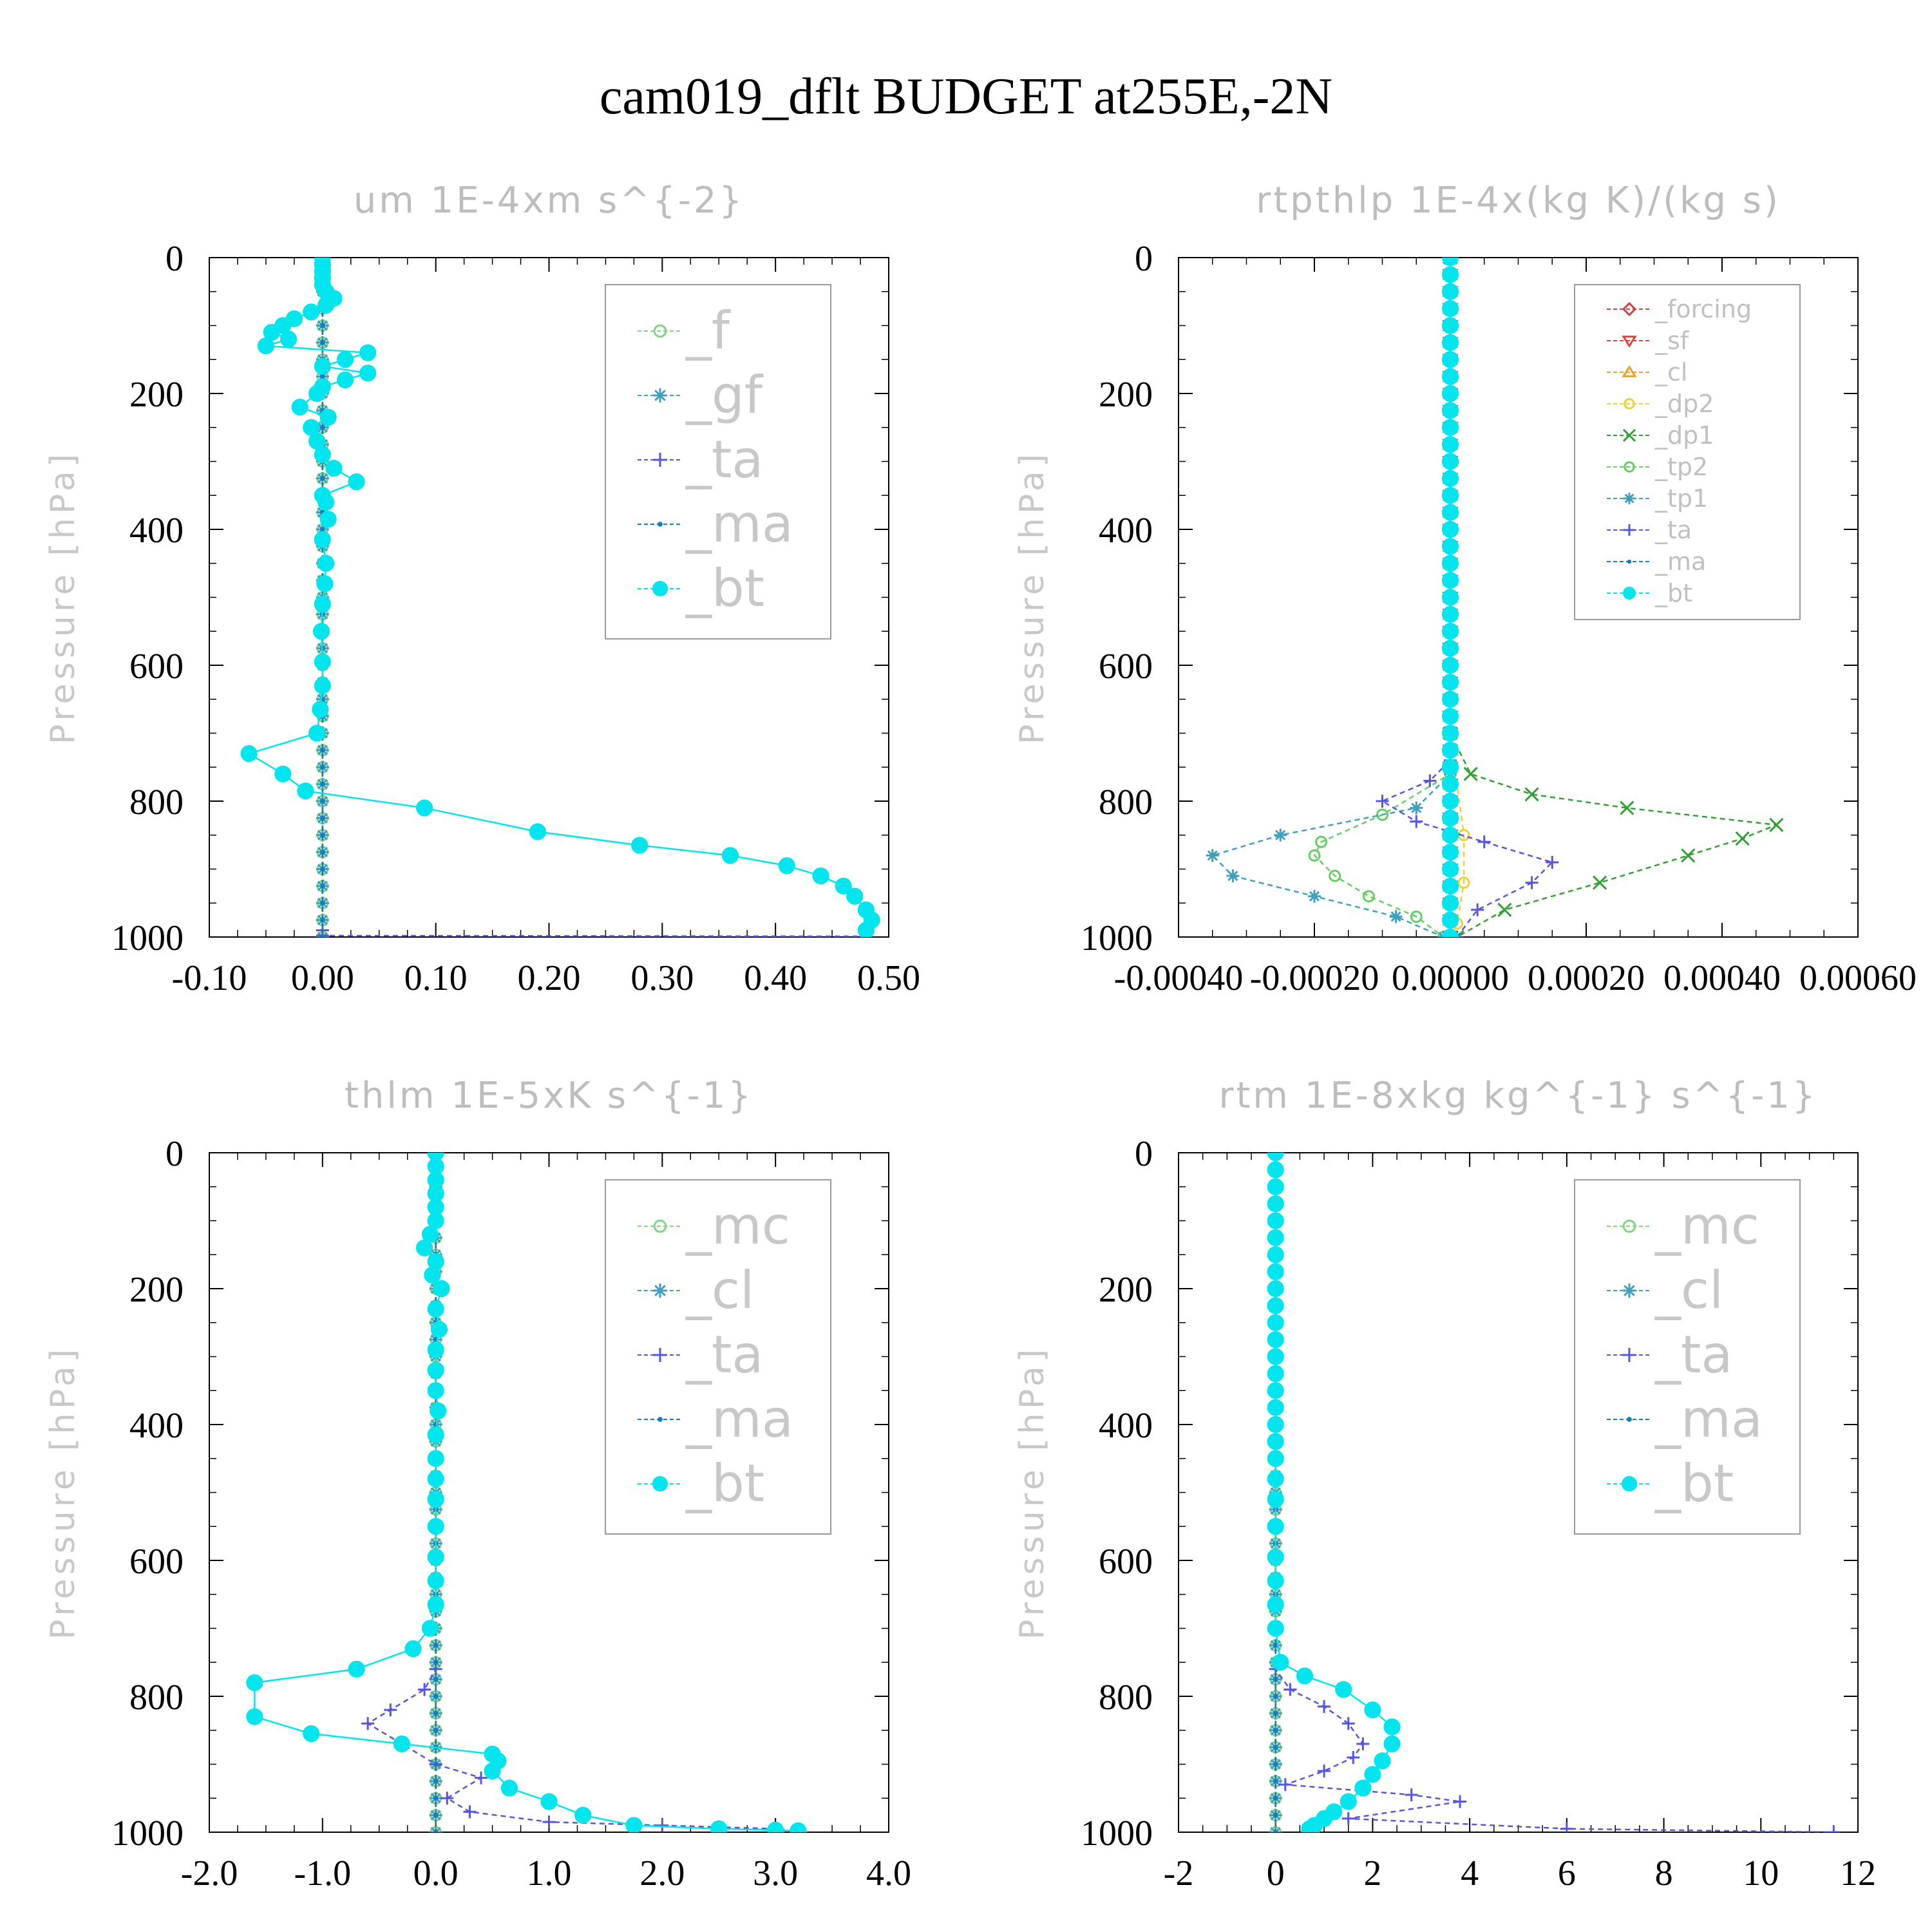 This screenshot has width=1932, height=1932. I want to click on y-tick-label: 0, so click(1144, 259).